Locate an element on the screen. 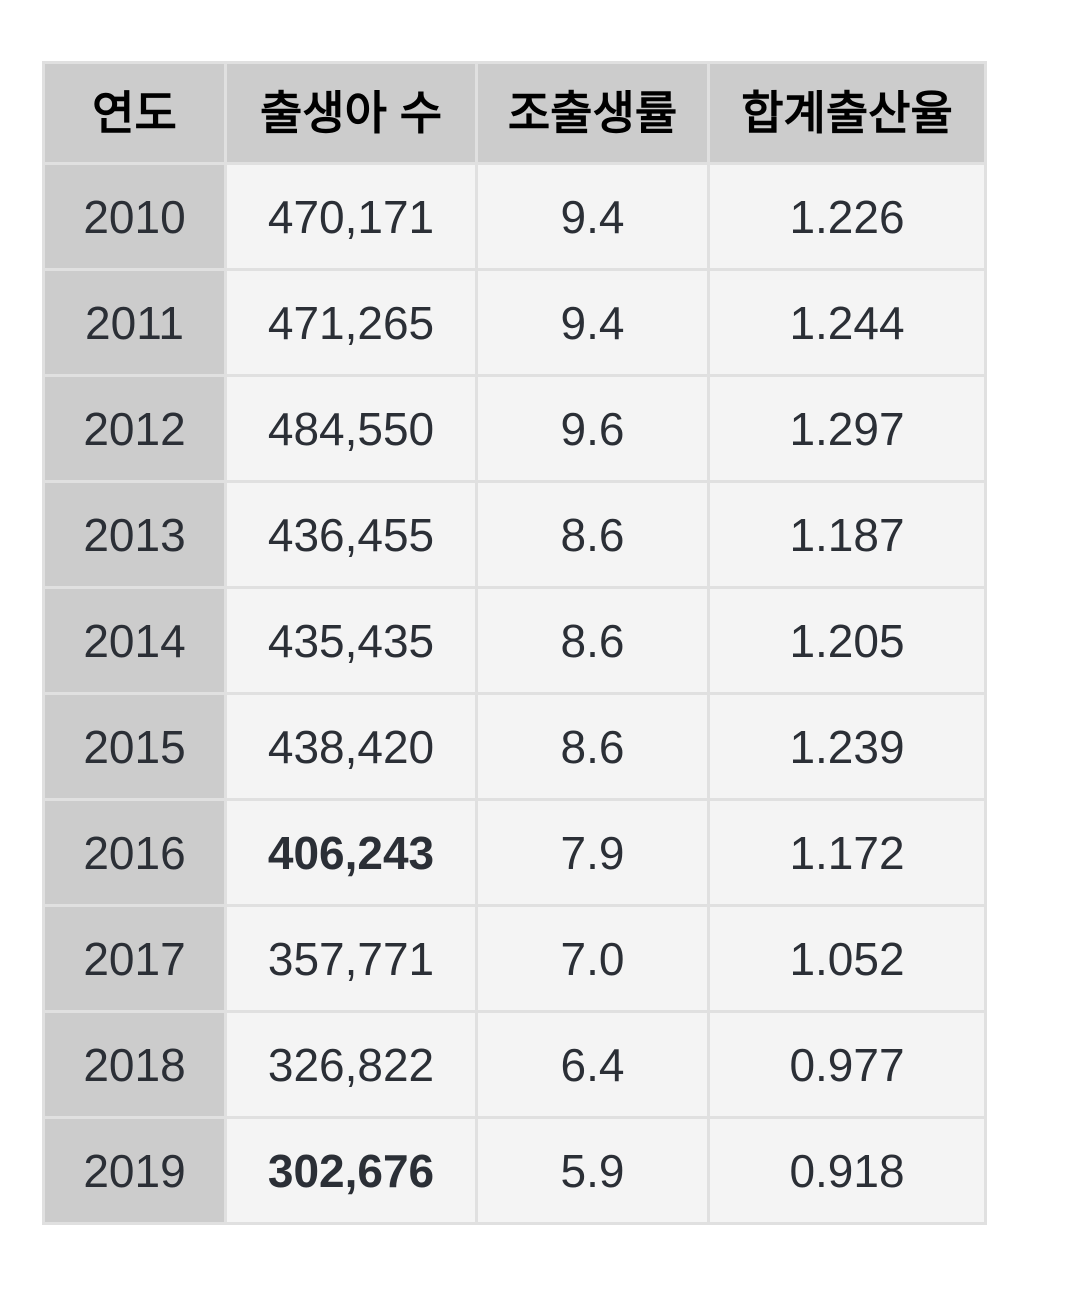 This screenshot has height=1301, width=1073. births-cell: 436,455 is located at coordinates (351, 534).